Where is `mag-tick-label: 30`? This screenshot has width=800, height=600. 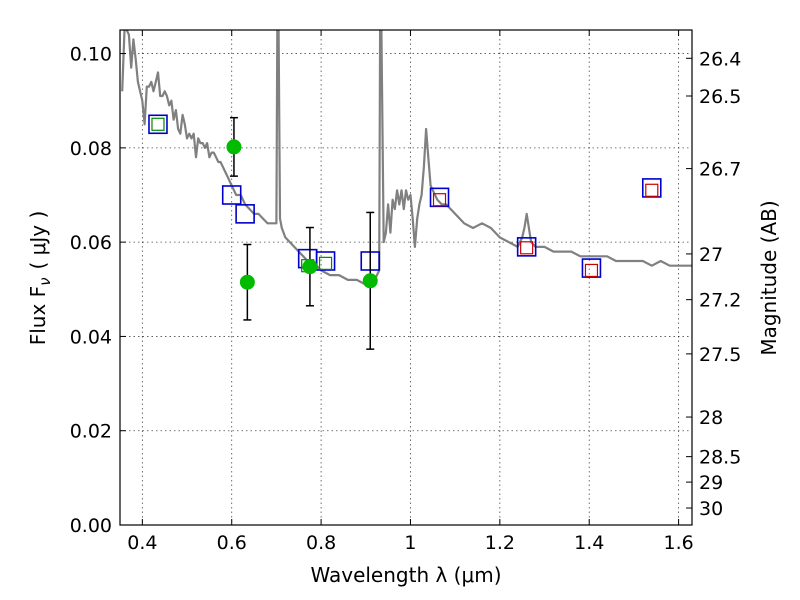
mag-tick-label: 30 is located at coordinates (711, 509).